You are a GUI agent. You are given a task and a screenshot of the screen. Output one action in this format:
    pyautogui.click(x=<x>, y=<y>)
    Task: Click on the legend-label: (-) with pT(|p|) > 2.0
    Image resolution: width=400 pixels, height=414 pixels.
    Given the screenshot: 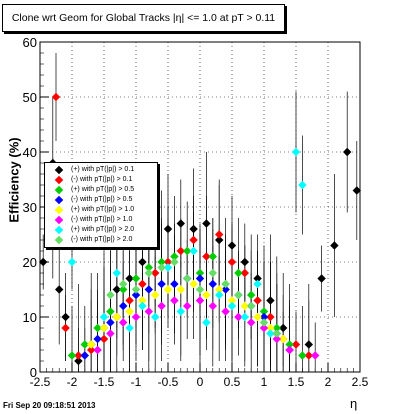 What is the action you would take?
    pyautogui.click(x=102, y=239)
    